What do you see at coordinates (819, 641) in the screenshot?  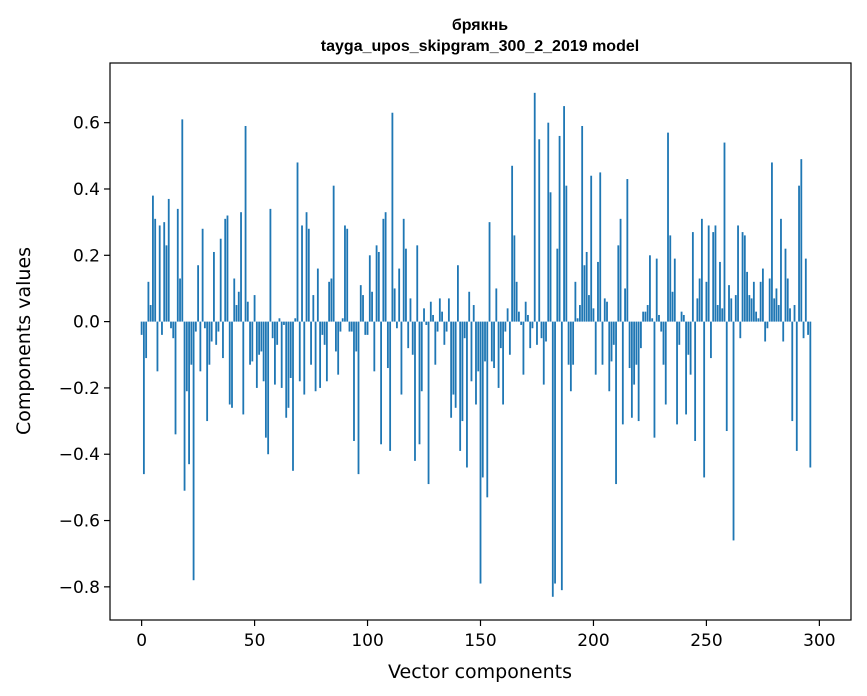 I see `x-tick-label: 300` at bounding box center [819, 641].